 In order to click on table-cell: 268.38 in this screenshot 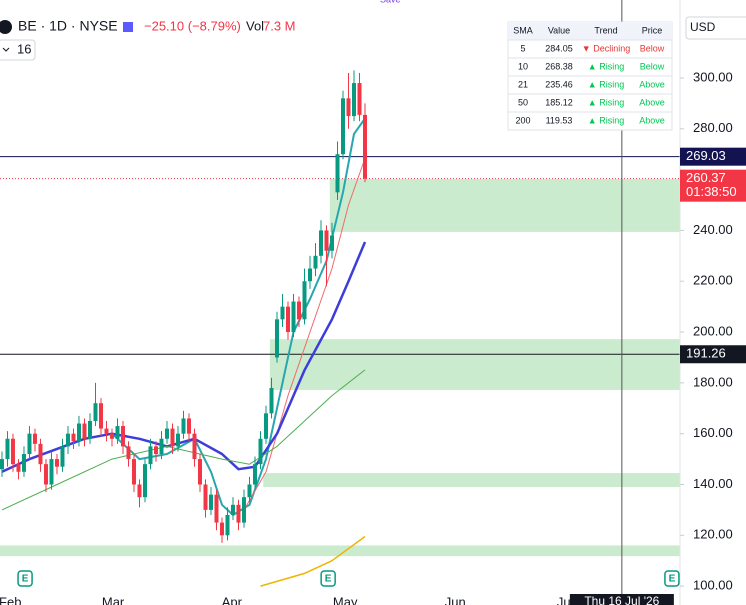, I will do `click(559, 66)`.